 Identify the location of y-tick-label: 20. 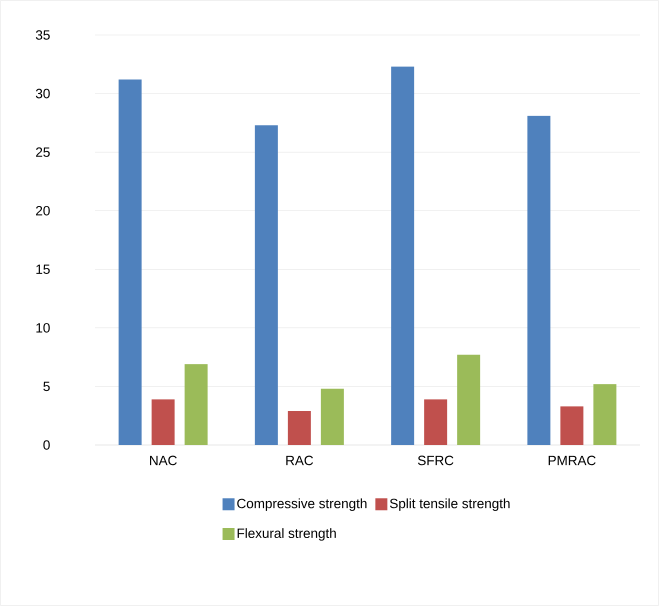
(43, 211).